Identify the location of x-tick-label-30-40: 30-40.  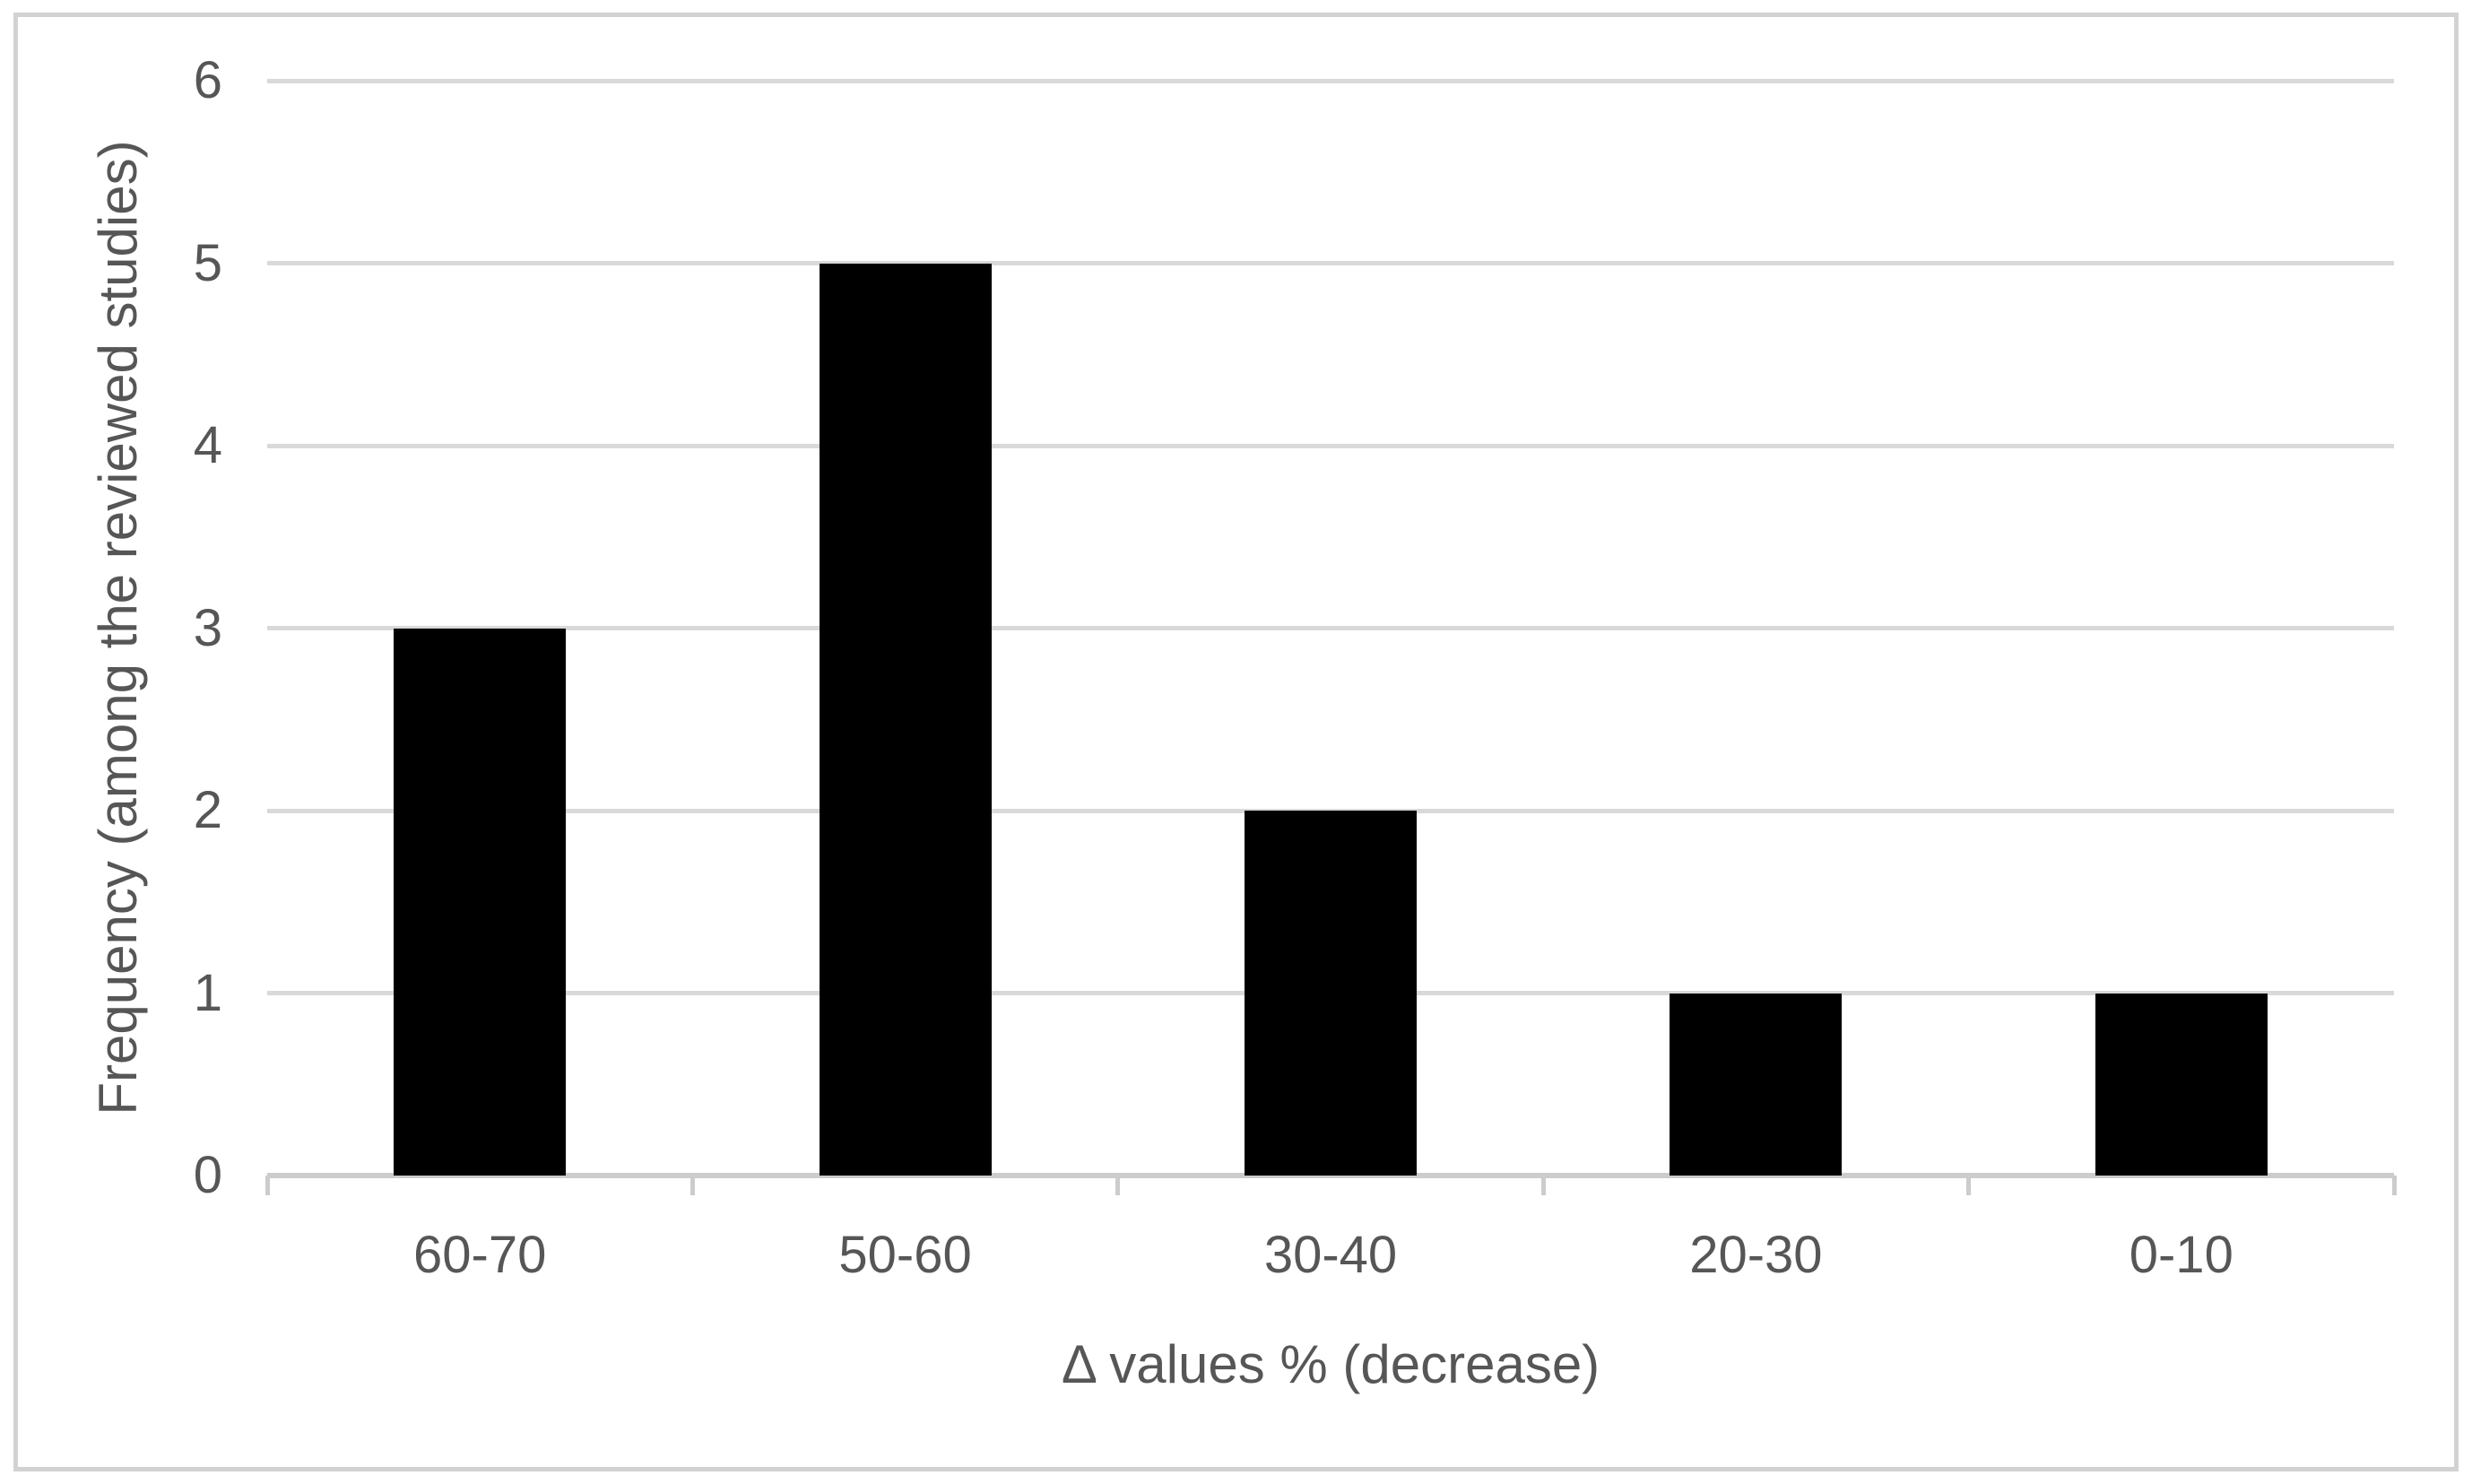
(1330, 1255).